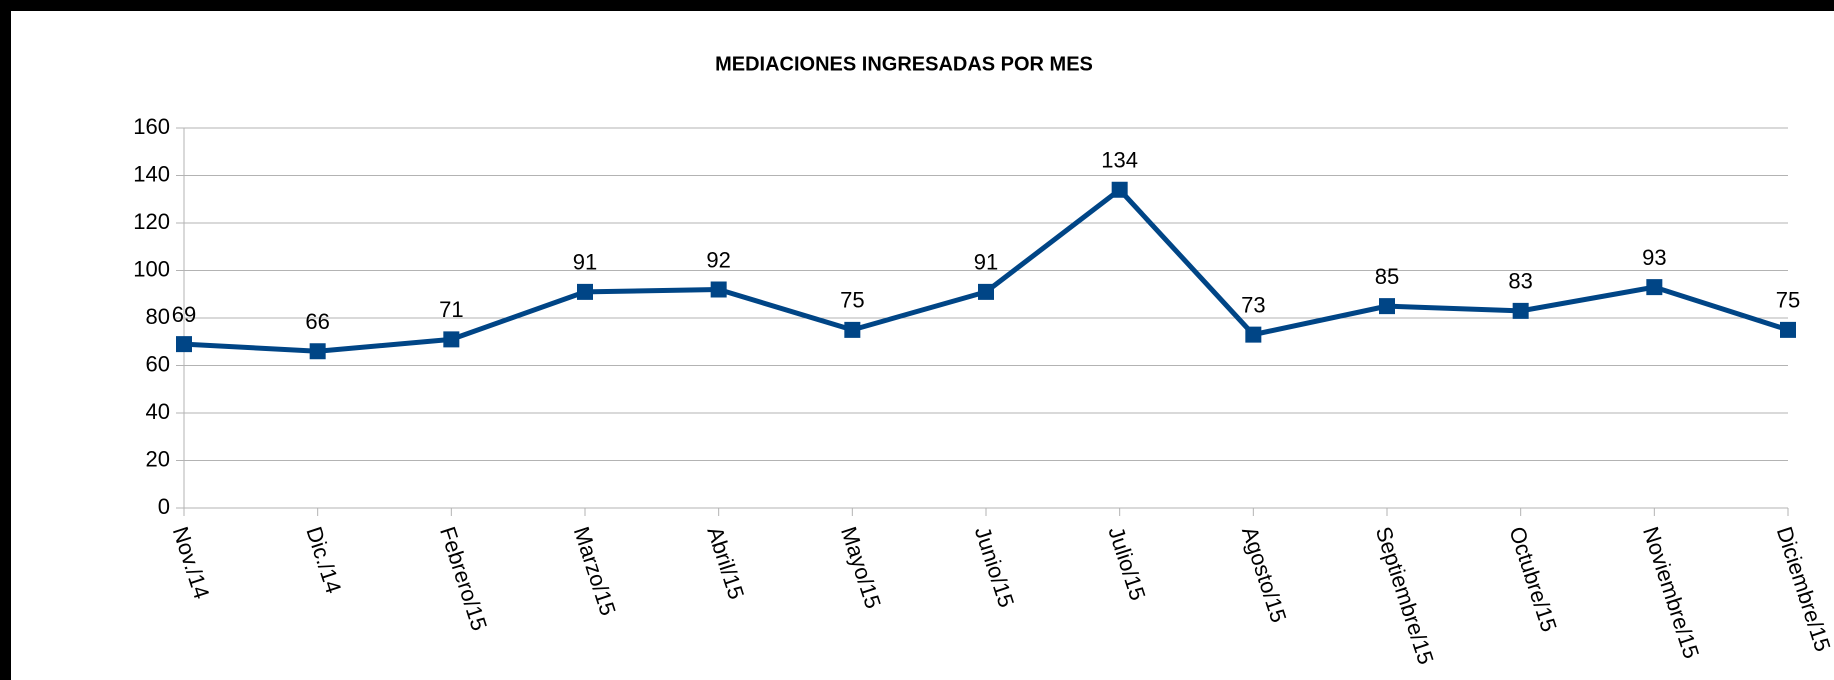 The image size is (1834, 680). I want to click on y-tick-label: 140, so click(151, 173).